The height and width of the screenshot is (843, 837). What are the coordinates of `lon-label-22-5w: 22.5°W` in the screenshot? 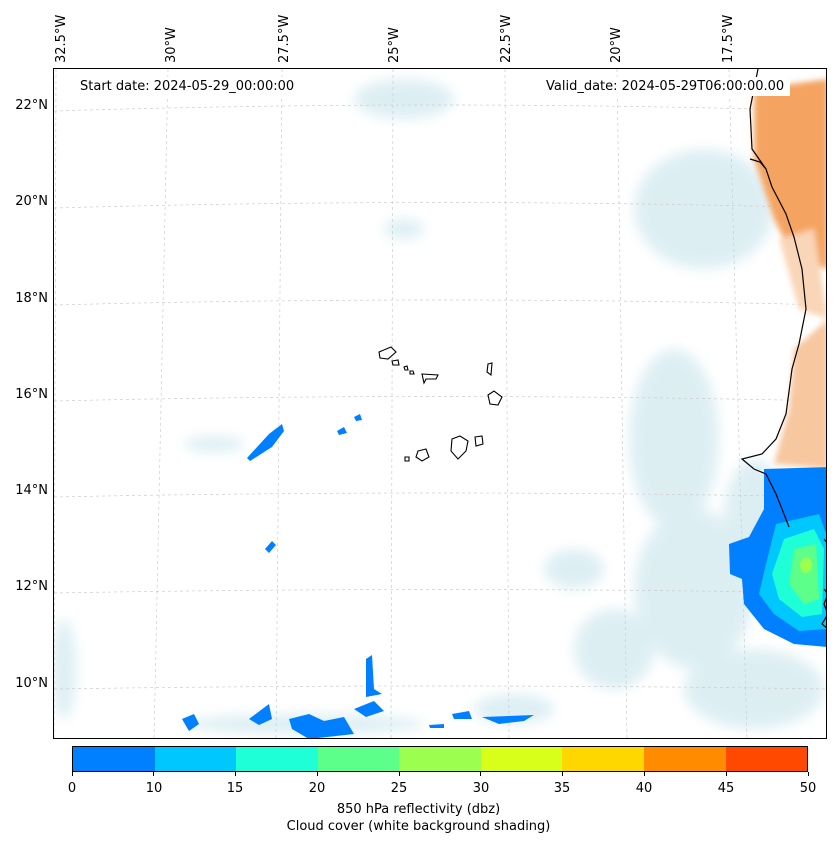 It's located at (506, 38).